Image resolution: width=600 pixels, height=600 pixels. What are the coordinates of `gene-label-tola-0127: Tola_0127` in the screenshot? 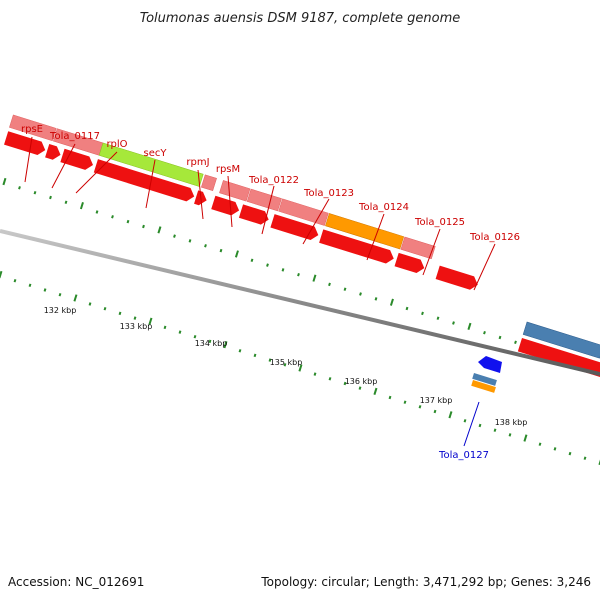 It's located at (463, 455).